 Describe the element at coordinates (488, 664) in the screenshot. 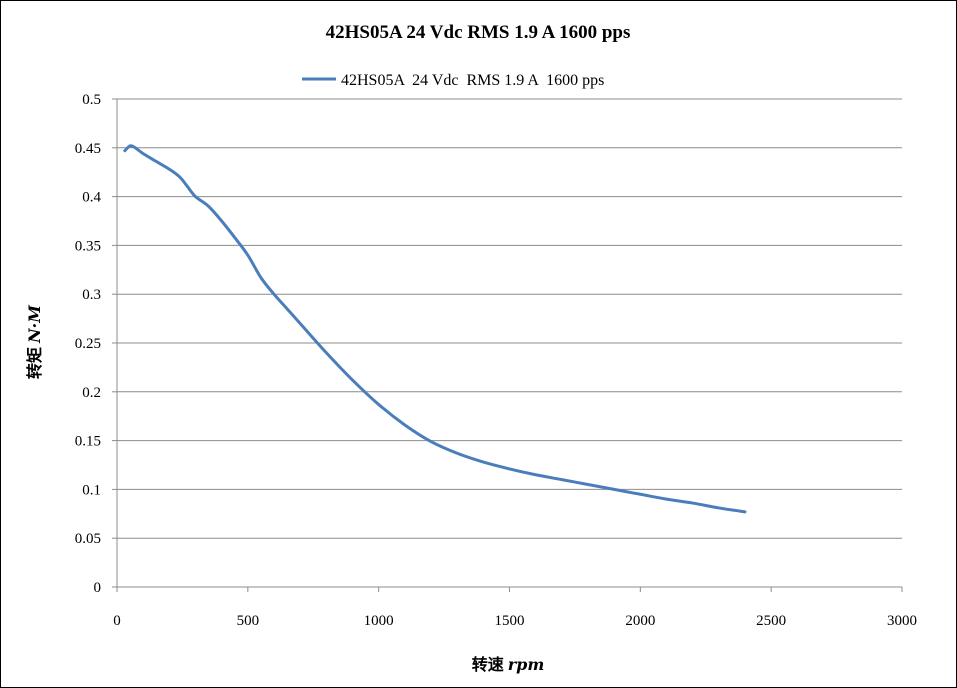

I see `x-axis-label-text: 转速` at that location.